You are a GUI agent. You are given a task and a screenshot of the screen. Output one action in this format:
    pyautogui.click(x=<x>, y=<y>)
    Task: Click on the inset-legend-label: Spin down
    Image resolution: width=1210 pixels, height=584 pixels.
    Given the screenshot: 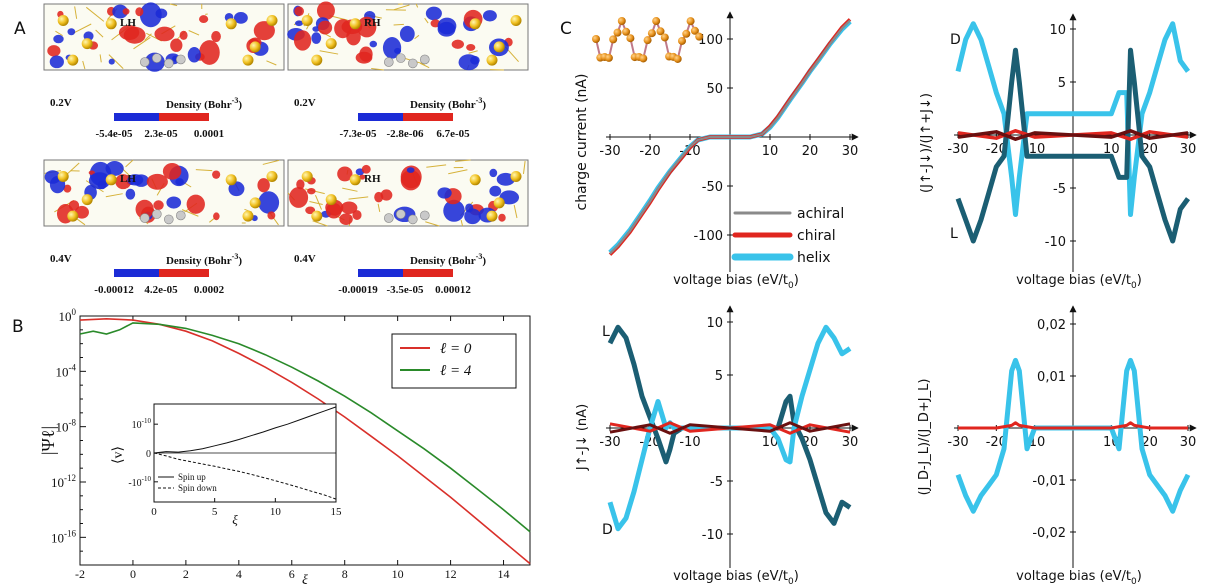 What is the action you would take?
    pyautogui.click(x=197, y=488)
    